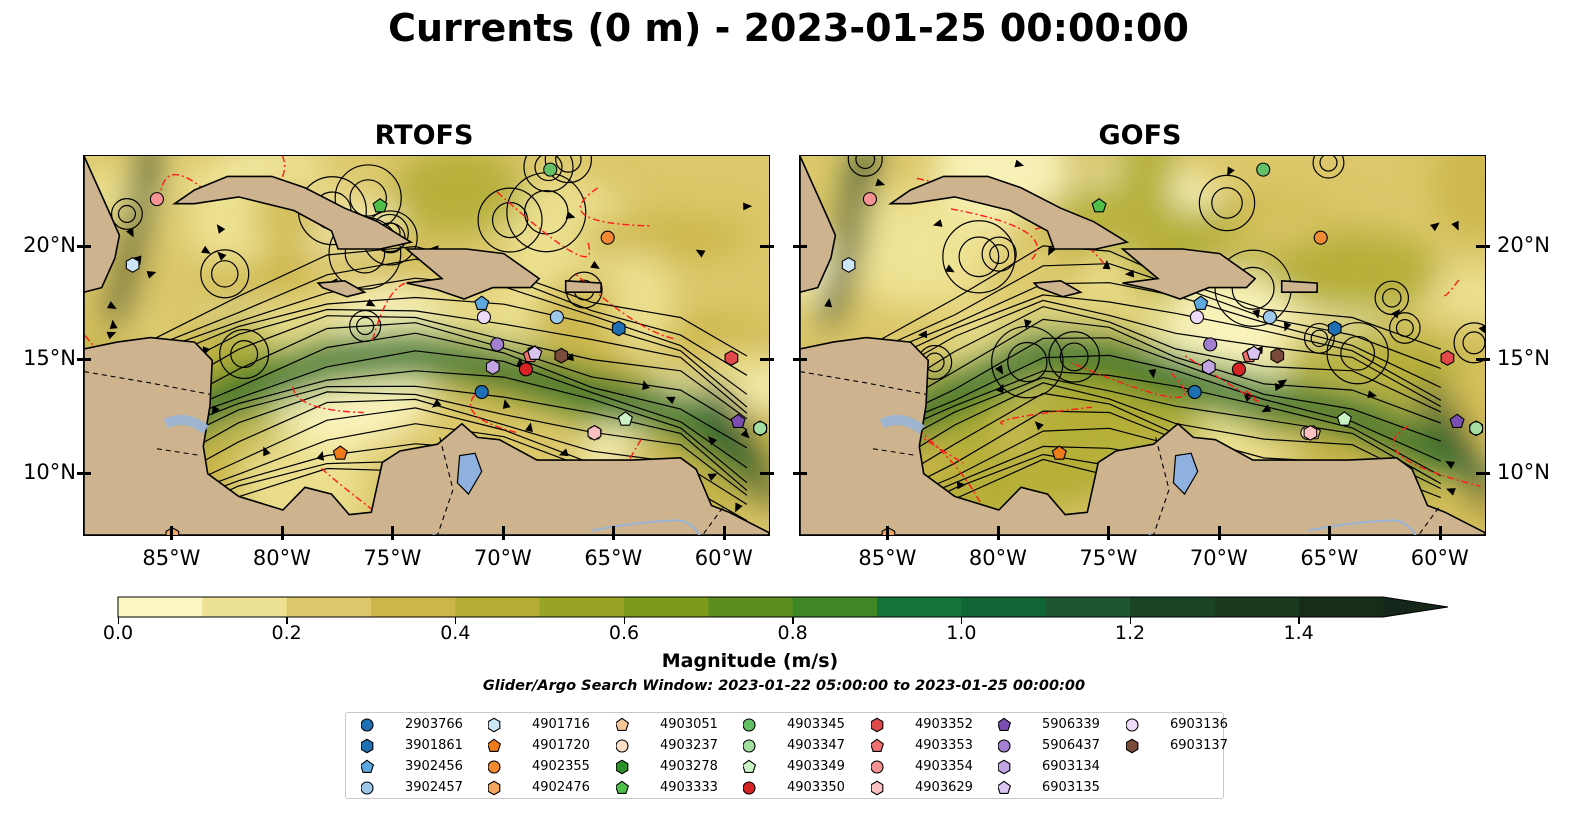 This screenshot has height=827, width=1577. Describe the element at coordinates (689, 787) in the screenshot. I see `legend-label: 4903333` at that location.